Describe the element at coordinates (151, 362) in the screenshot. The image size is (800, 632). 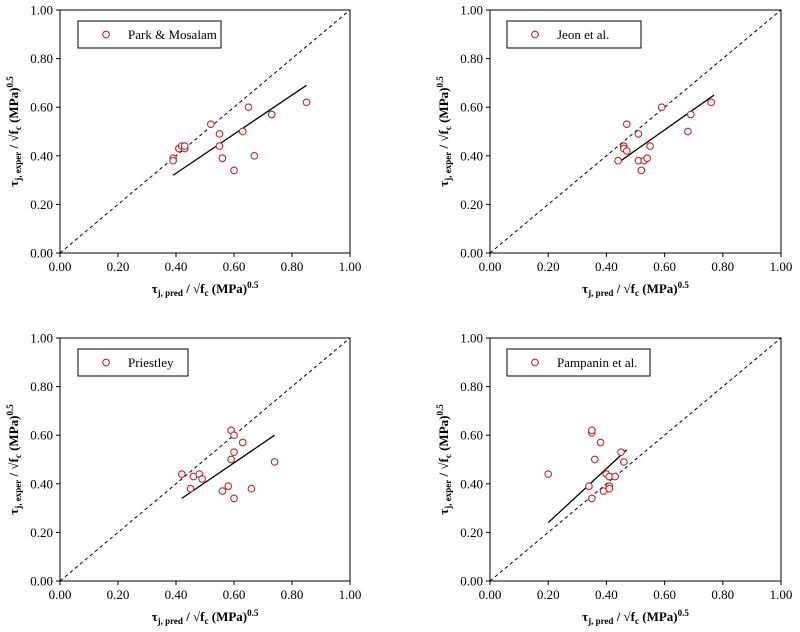
I see `legend-label: Priestley` at that location.